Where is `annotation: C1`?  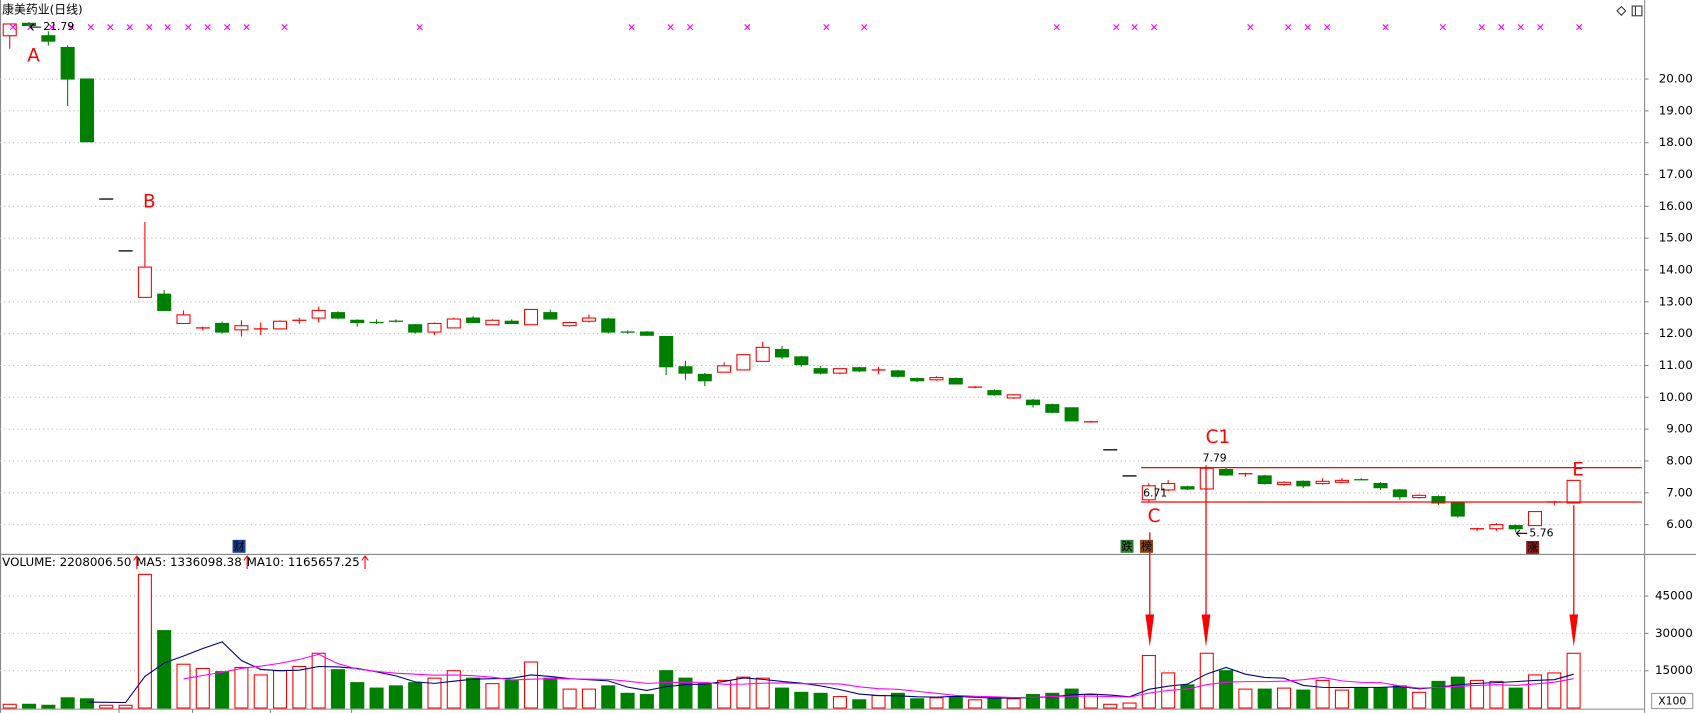 annotation: C1 is located at coordinates (1218, 437).